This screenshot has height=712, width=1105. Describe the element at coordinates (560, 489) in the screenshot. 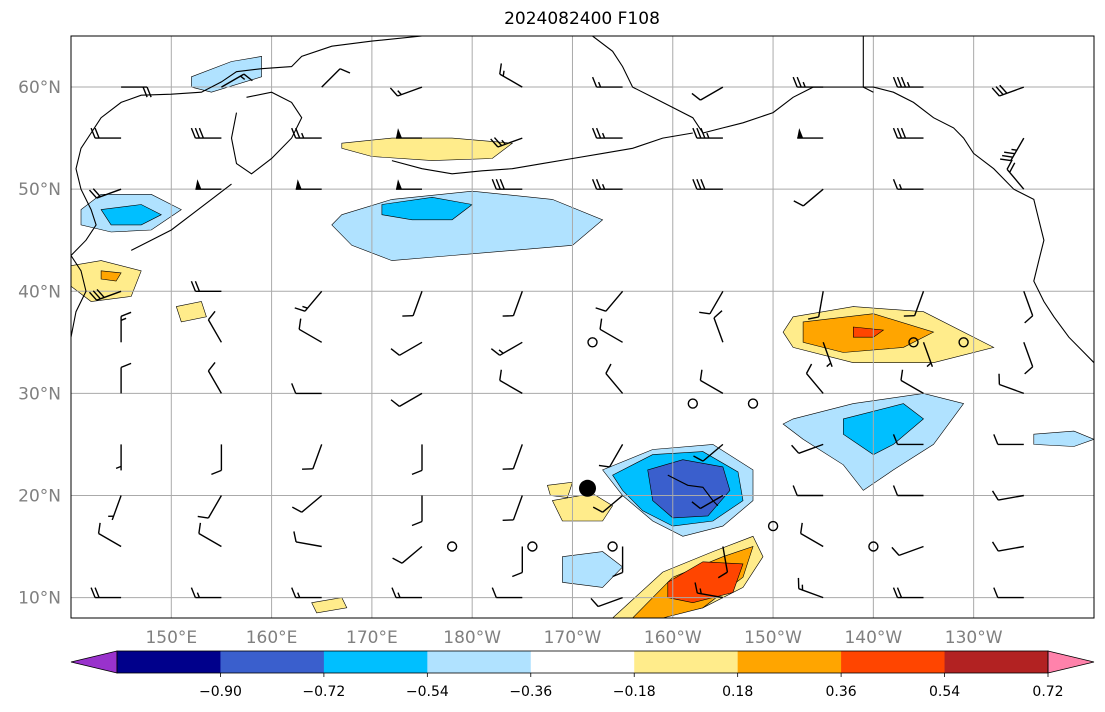

I see `yellow-blob-hawaii-small` at that location.